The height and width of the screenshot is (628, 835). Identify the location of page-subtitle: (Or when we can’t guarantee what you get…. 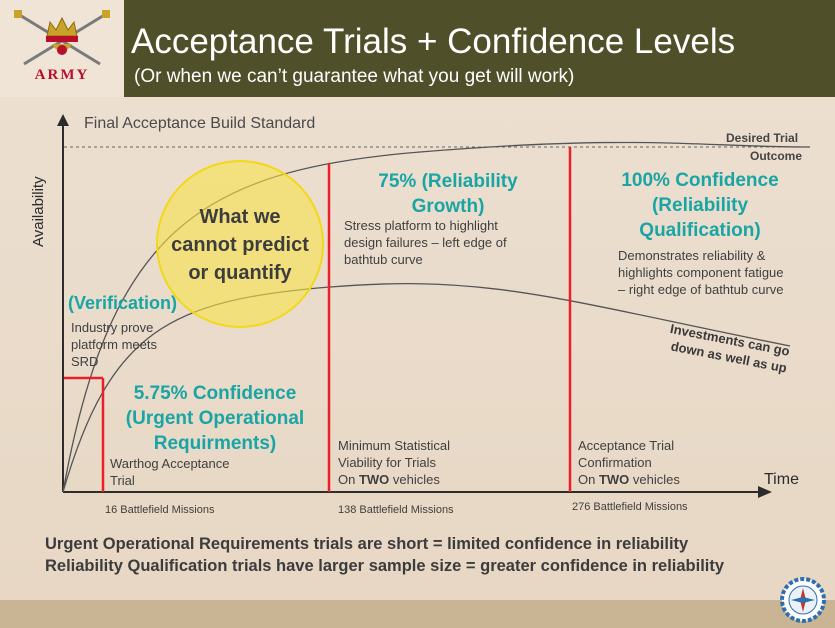
(354, 76).